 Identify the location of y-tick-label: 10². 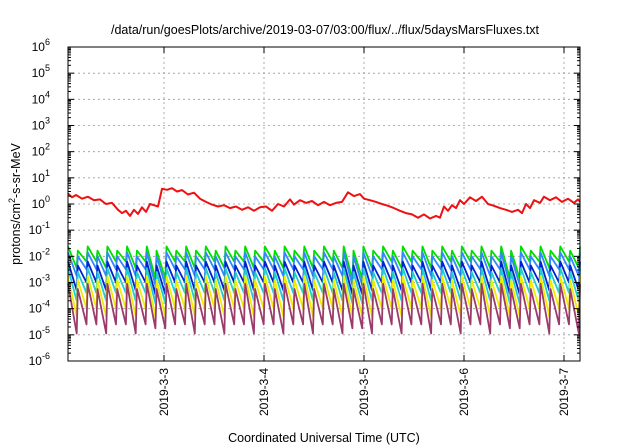
(41, 150).